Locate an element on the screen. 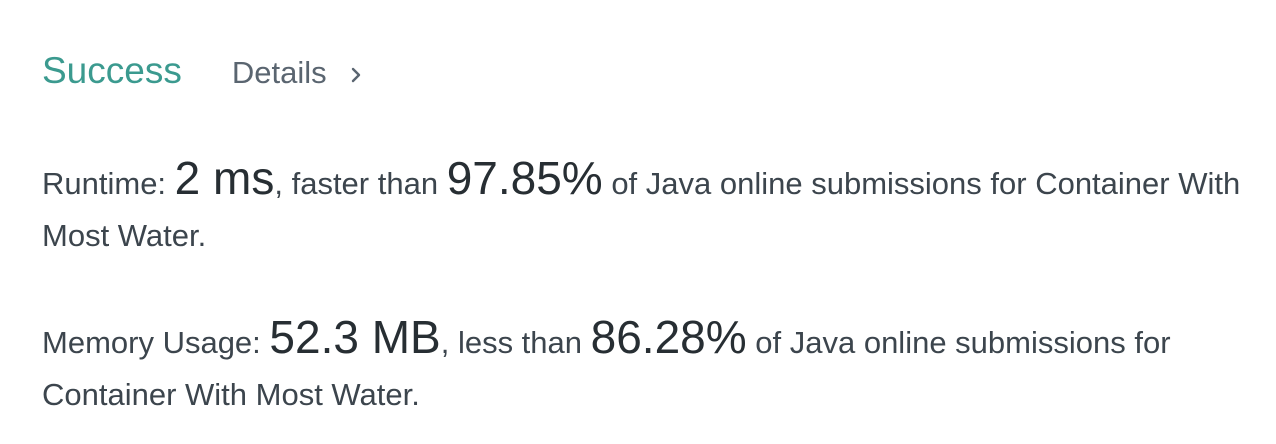  details-link: Details is located at coordinates (298, 73).